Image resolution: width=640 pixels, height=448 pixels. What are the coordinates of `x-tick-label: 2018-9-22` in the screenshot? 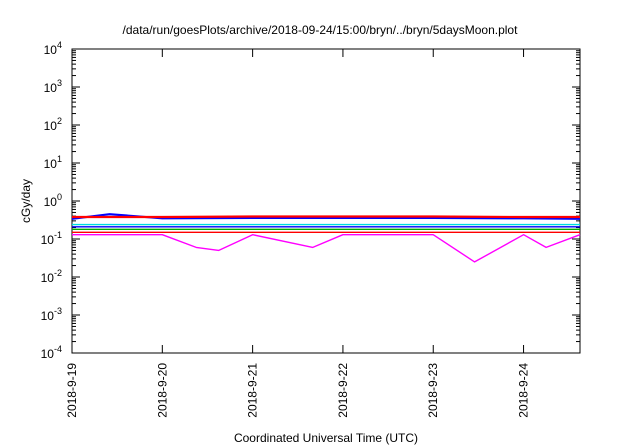 It's located at (343, 390).